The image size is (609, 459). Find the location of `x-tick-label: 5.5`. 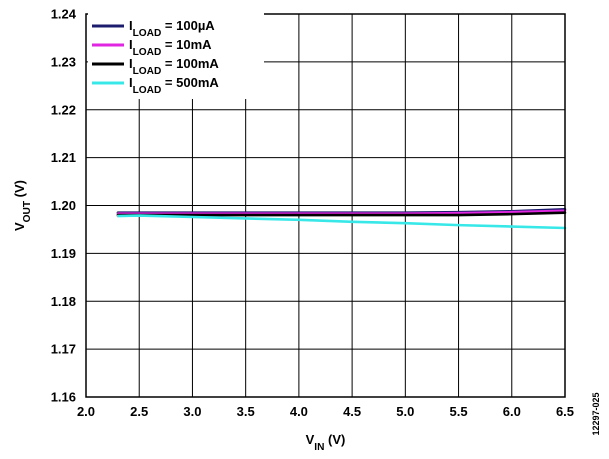

x-tick-label: 5.5 is located at coordinates (459, 411).